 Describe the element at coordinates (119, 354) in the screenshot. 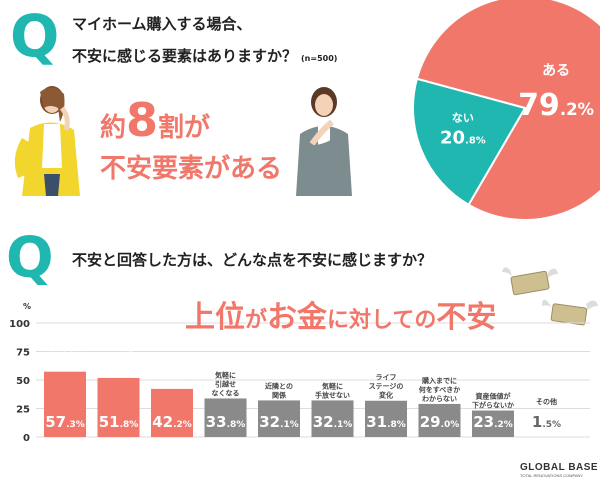

I see `category-label: ローンが` at that location.